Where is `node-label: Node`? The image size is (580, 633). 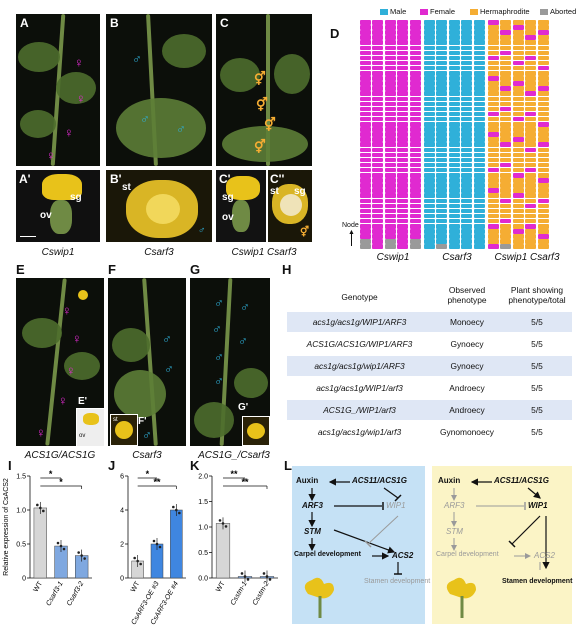
node-label: Node is located at coordinates (350, 225).